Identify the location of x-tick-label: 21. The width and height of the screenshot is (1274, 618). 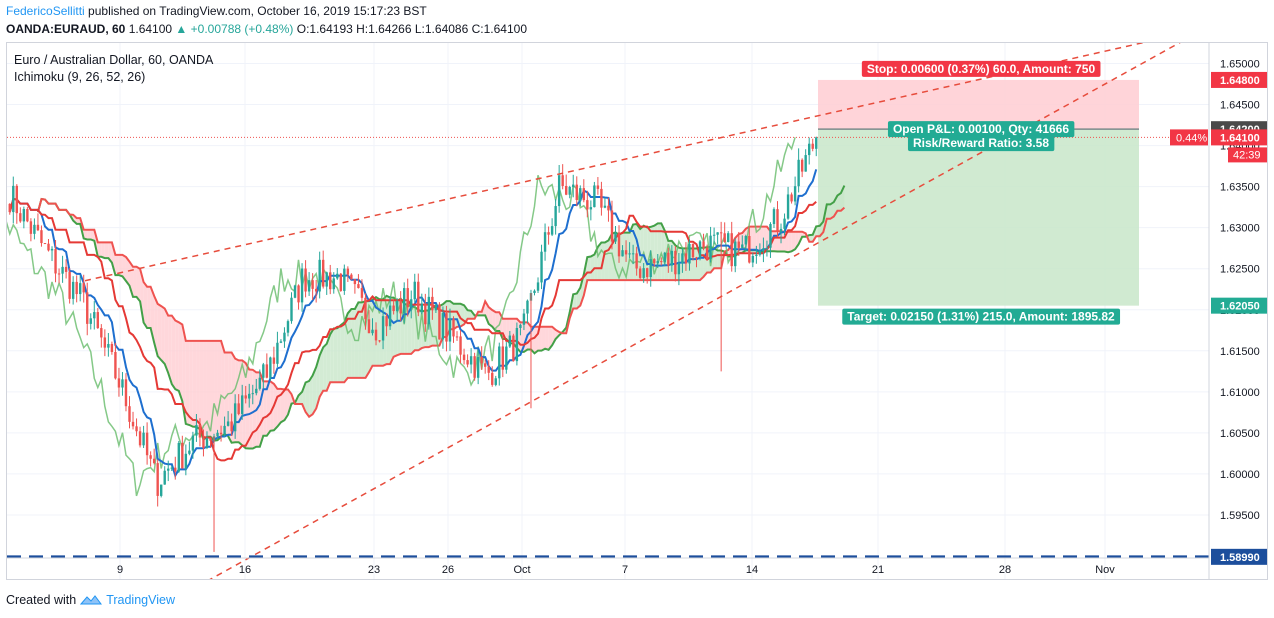
(878, 570).